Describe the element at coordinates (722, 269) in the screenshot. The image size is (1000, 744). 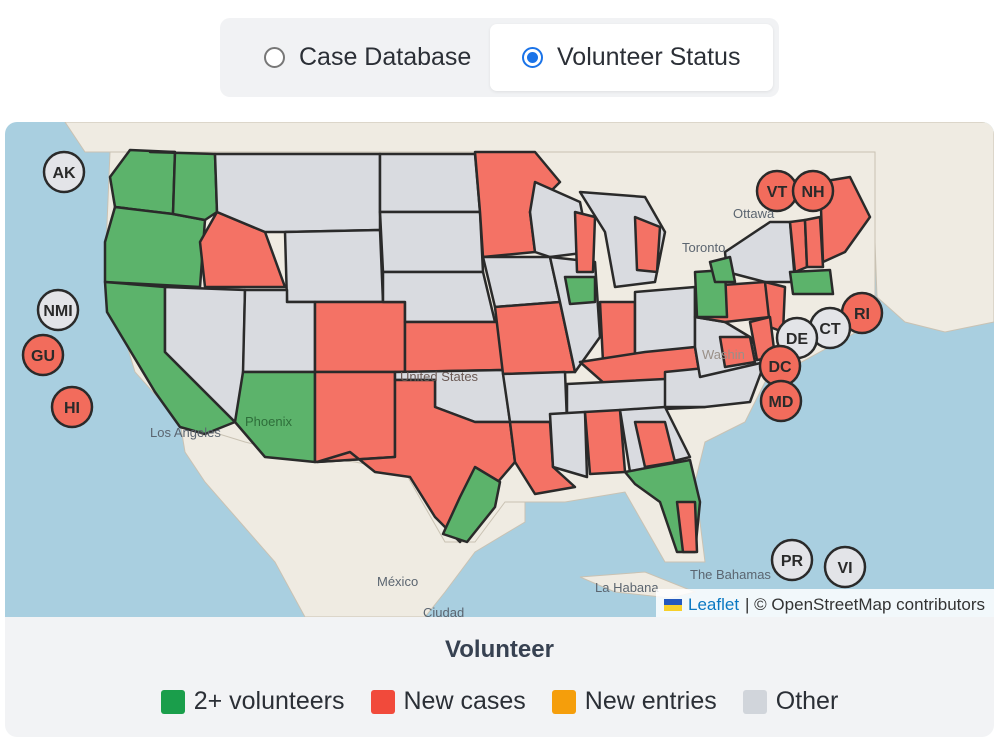
I see `state-ny-green` at that location.